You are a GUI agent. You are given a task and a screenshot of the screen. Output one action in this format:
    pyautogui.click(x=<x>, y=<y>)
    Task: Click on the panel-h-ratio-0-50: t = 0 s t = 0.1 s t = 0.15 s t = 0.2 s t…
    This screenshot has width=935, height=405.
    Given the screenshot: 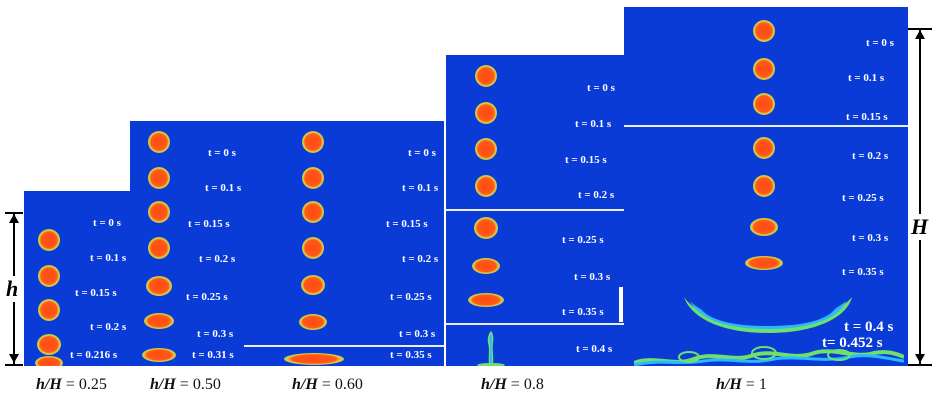 What is the action you would take?
    pyautogui.click(x=188, y=243)
    